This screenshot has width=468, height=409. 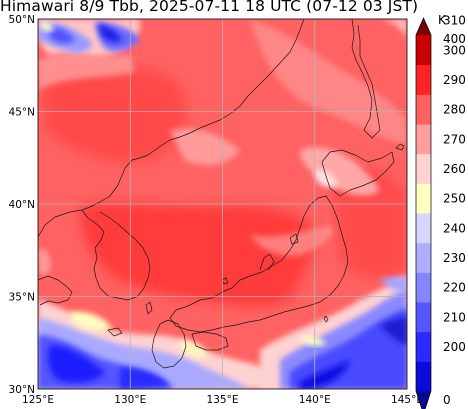 I want to click on cloud-southeast-core2, so click(x=393, y=330).